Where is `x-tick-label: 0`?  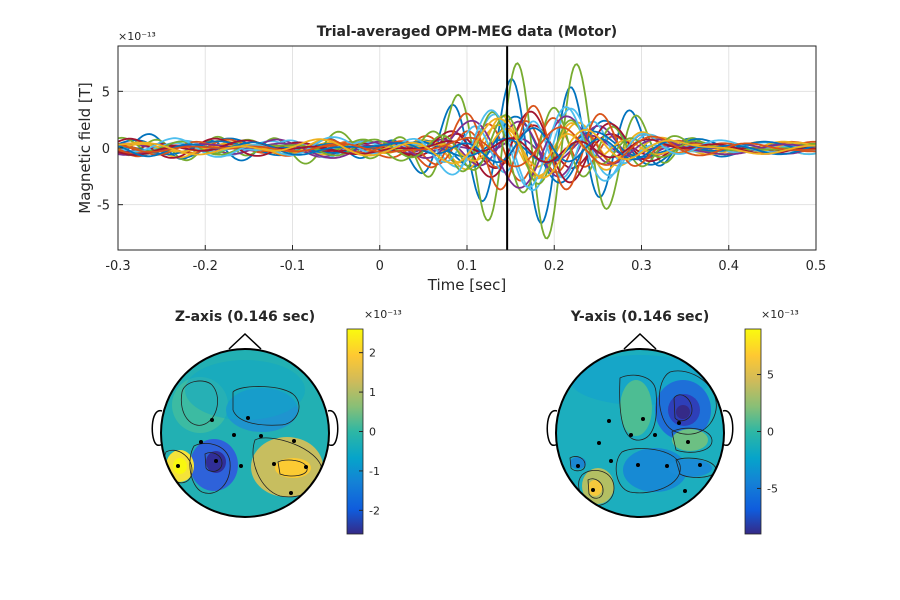
x-tick-label: 0 is located at coordinates (380, 266).